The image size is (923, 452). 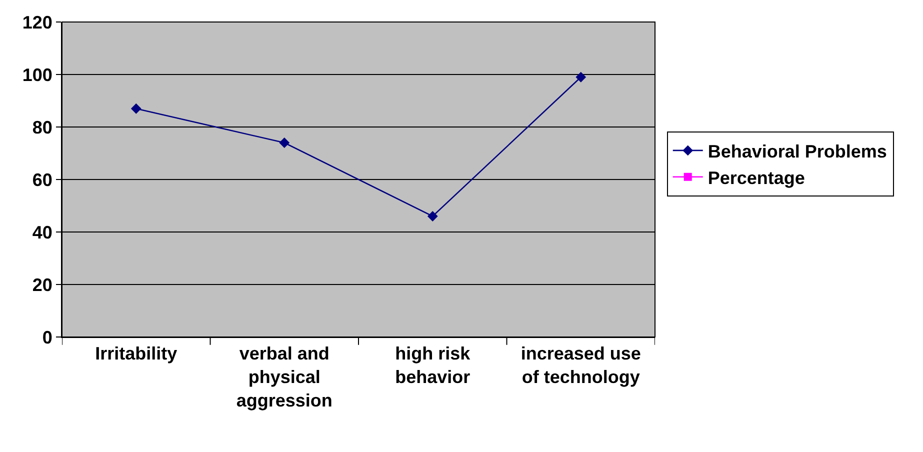 I want to click on x-tick-label: high risk behavior, so click(x=433, y=365).